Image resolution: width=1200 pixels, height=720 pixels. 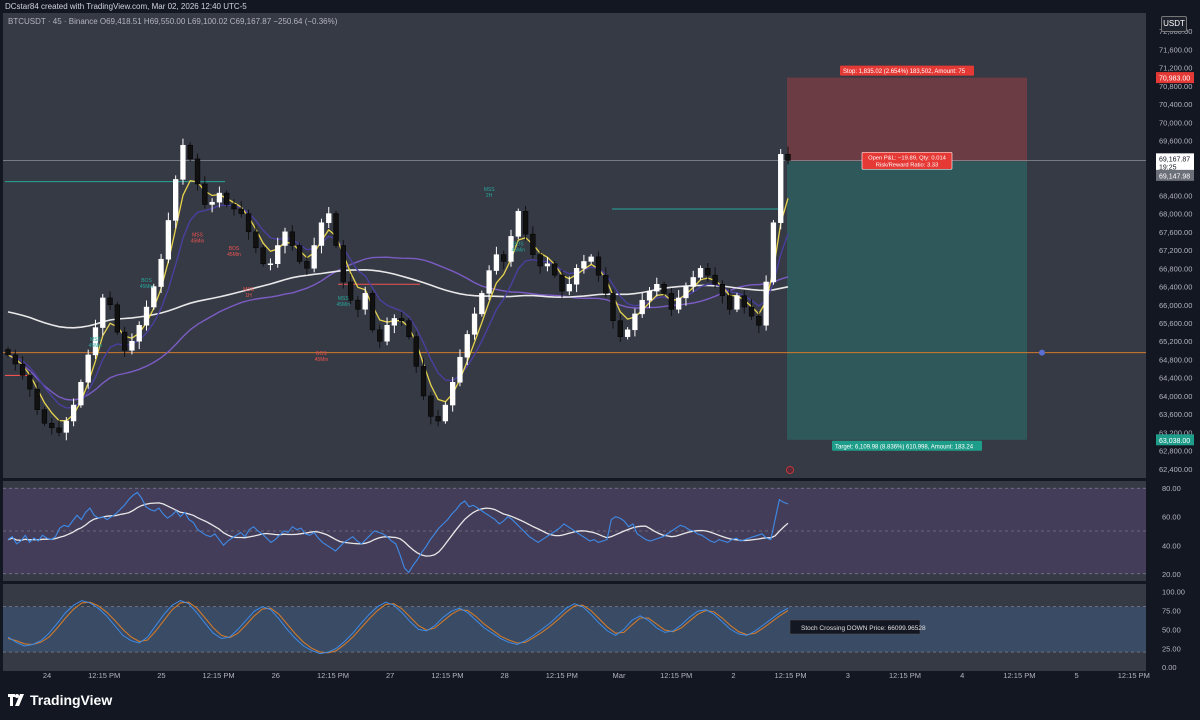 I want to click on structure-annotation: BOS, so click(x=146, y=281).